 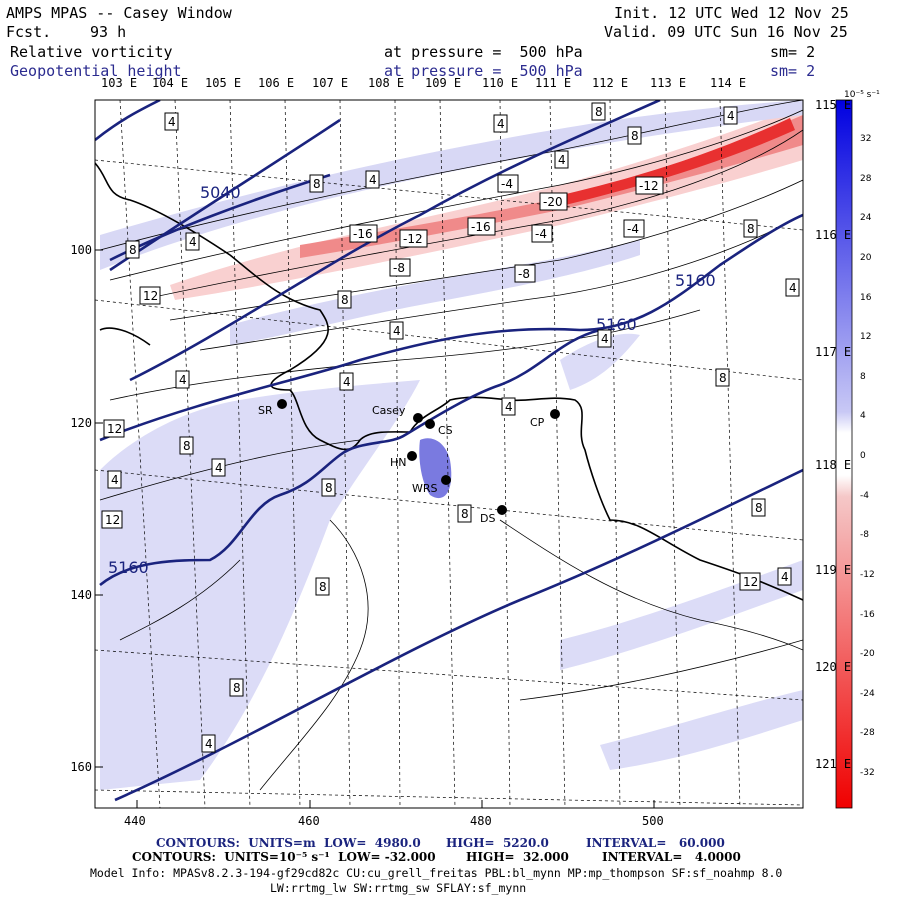 I want to click on top-lon-label: 113 E, so click(x=668, y=83).